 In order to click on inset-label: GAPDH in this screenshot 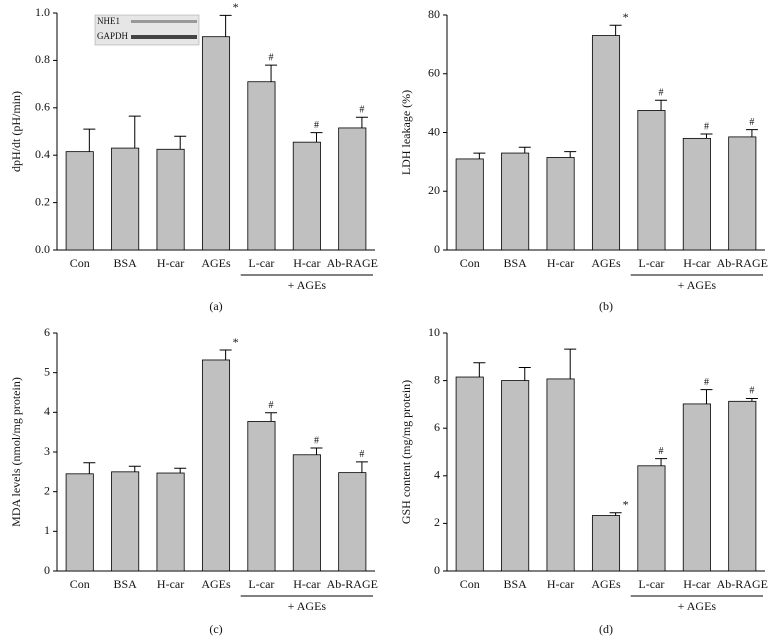, I will do `click(113, 36)`.